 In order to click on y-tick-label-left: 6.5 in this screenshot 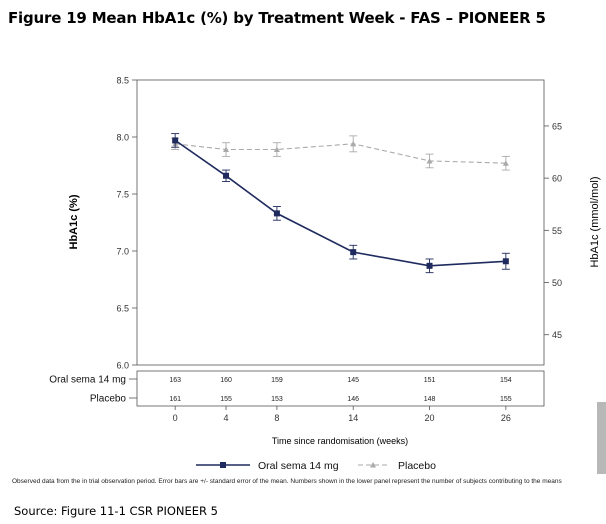, I will do `click(122, 309)`.